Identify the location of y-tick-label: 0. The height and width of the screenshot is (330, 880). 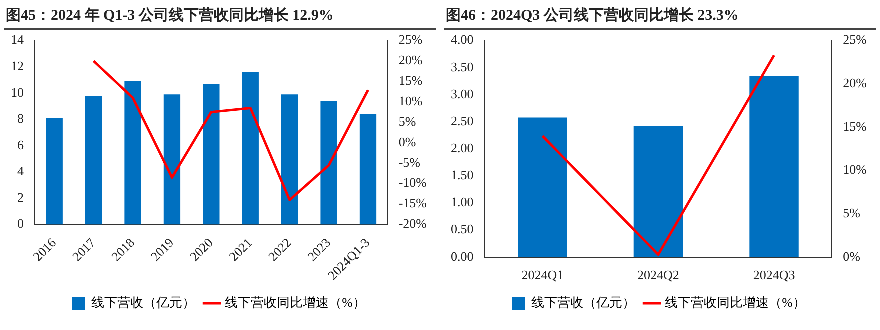
(21, 224).